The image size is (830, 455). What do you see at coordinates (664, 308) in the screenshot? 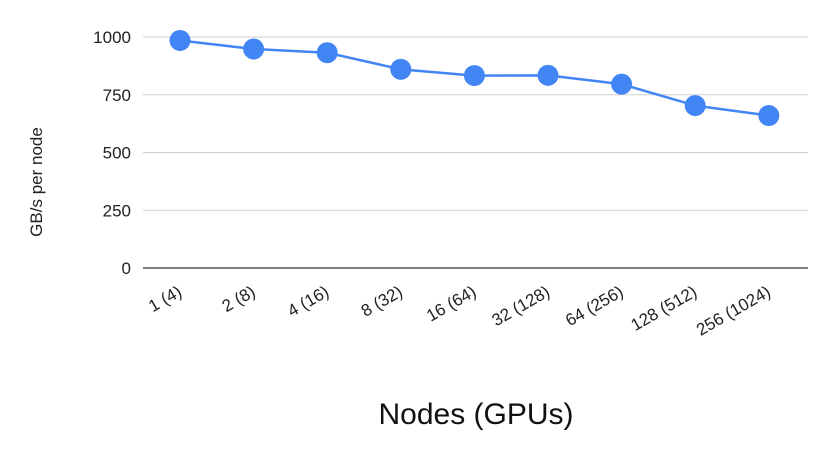
I see `x-tick-label: 128 (512)` at bounding box center [664, 308].